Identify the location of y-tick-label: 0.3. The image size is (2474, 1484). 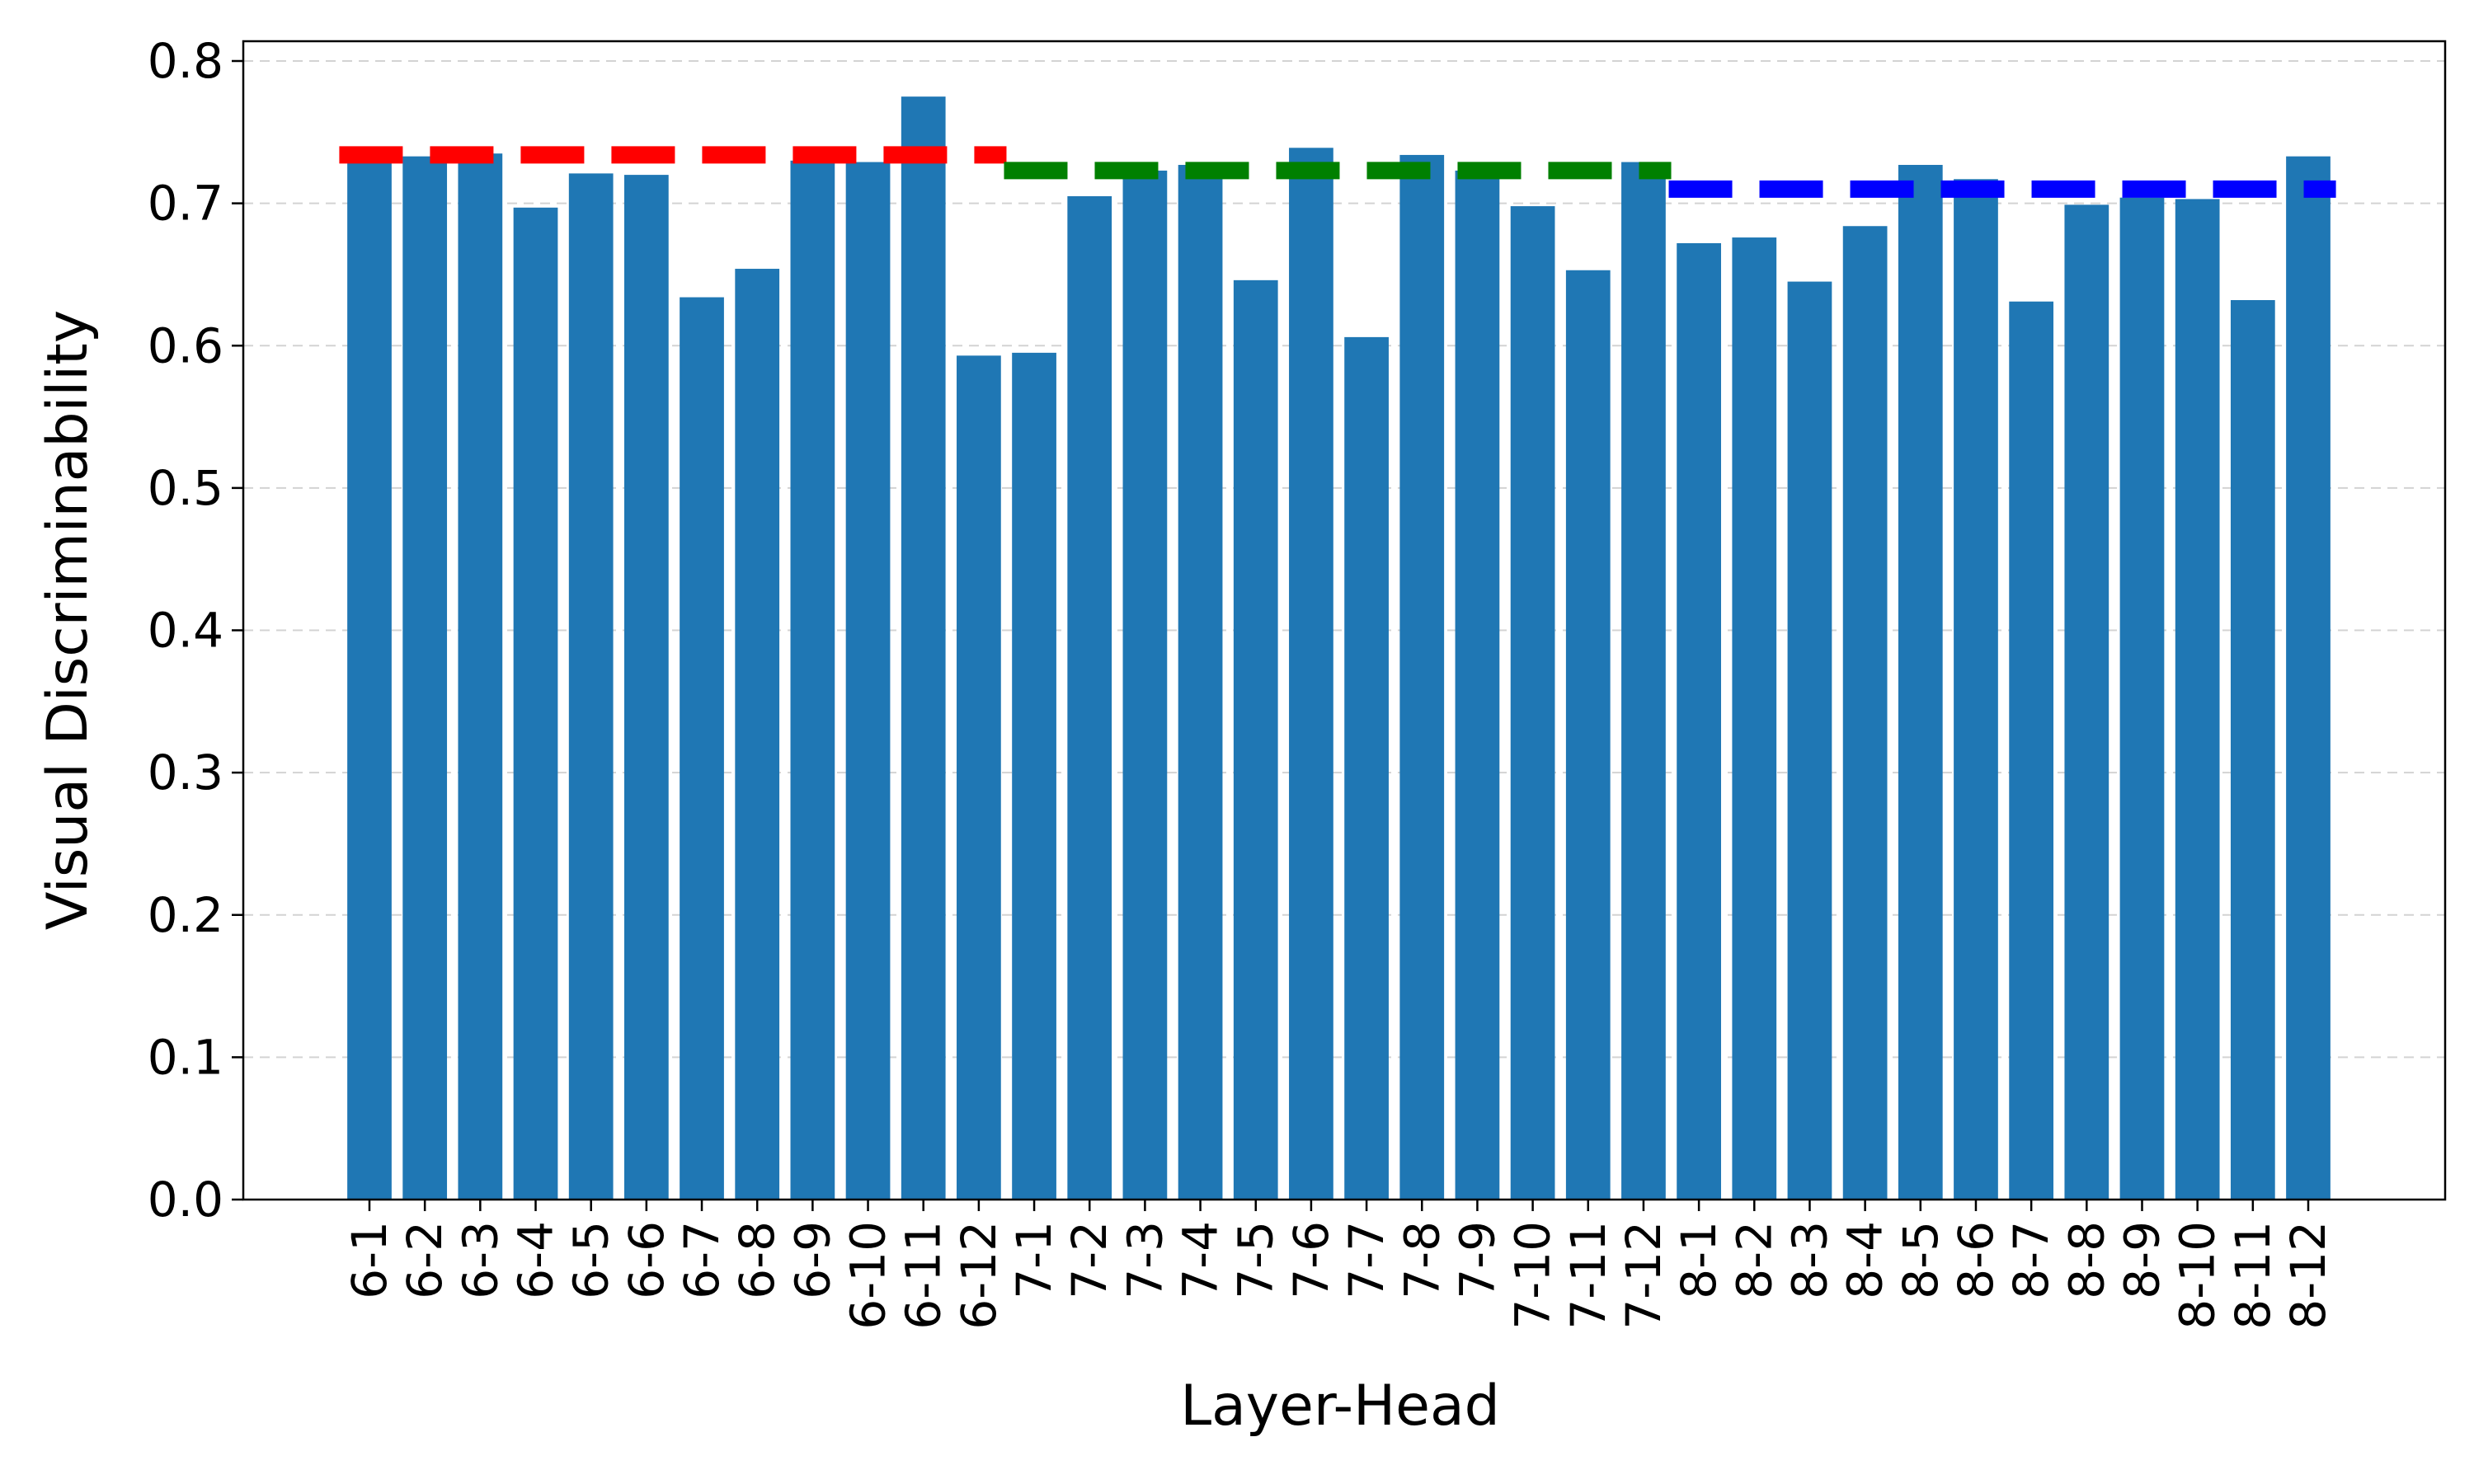
(185, 772).